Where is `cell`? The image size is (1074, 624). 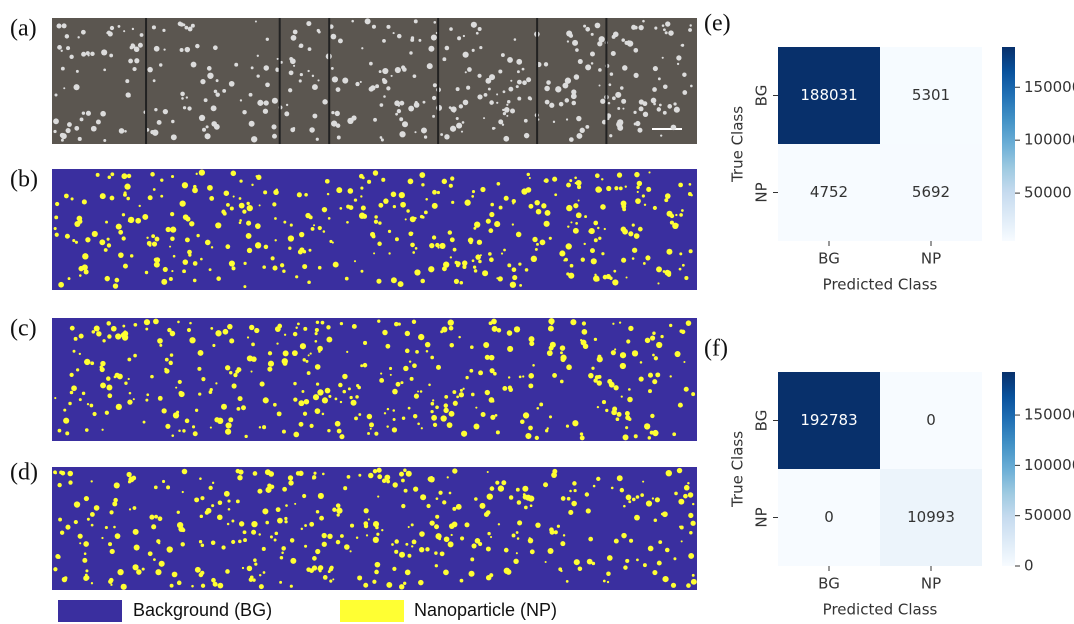
cell is located at coordinates (829, 420).